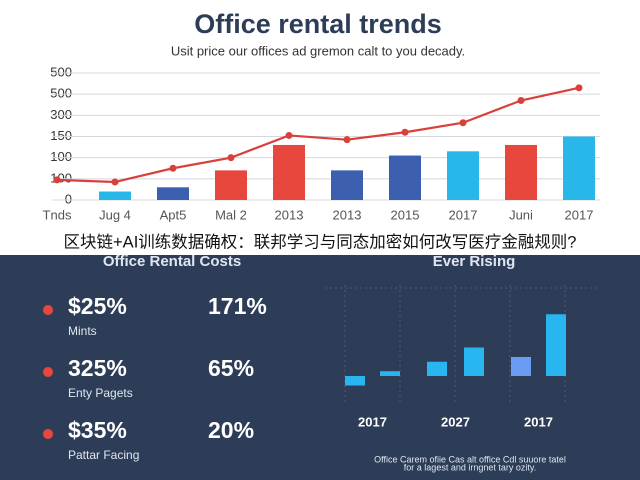 The width and height of the screenshot is (640, 480). Describe the element at coordinates (68, 198) in the screenshot. I see `y-tick-label: 0` at that location.